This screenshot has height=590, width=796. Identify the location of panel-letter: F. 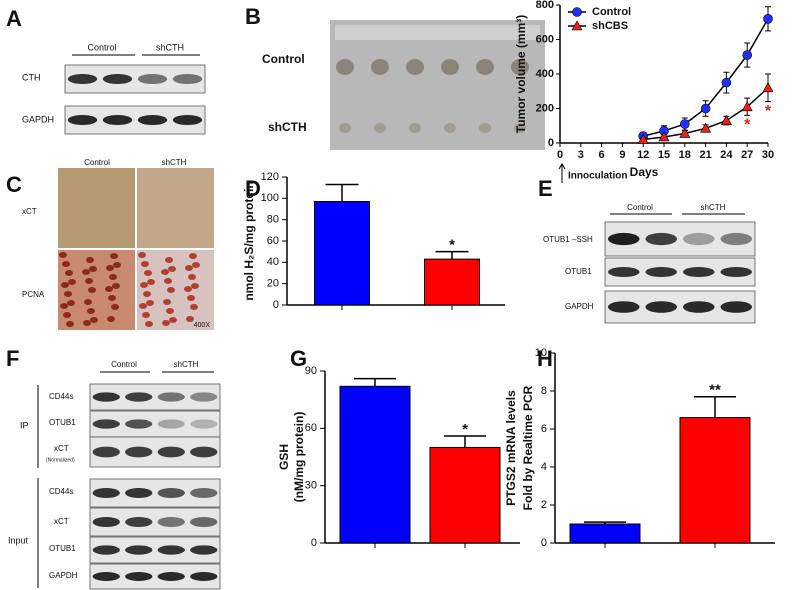
(12, 358).